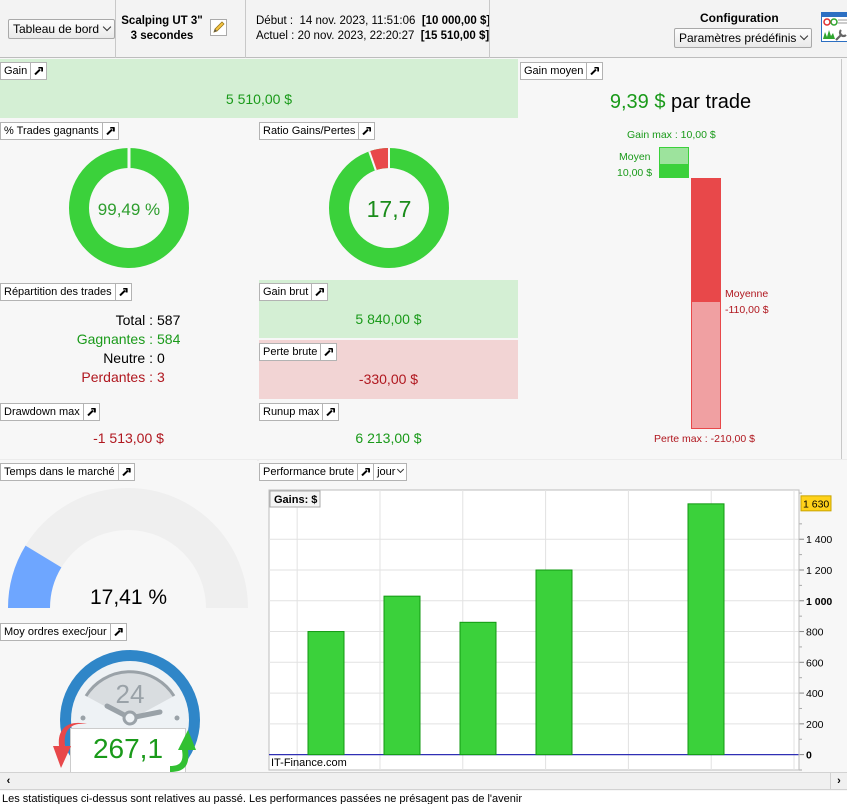 This screenshot has width=847, height=804. Describe the element at coordinates (680, 102) in the screenshot. I see `avg-gain-line: 9,39 $ par trade` at that location.